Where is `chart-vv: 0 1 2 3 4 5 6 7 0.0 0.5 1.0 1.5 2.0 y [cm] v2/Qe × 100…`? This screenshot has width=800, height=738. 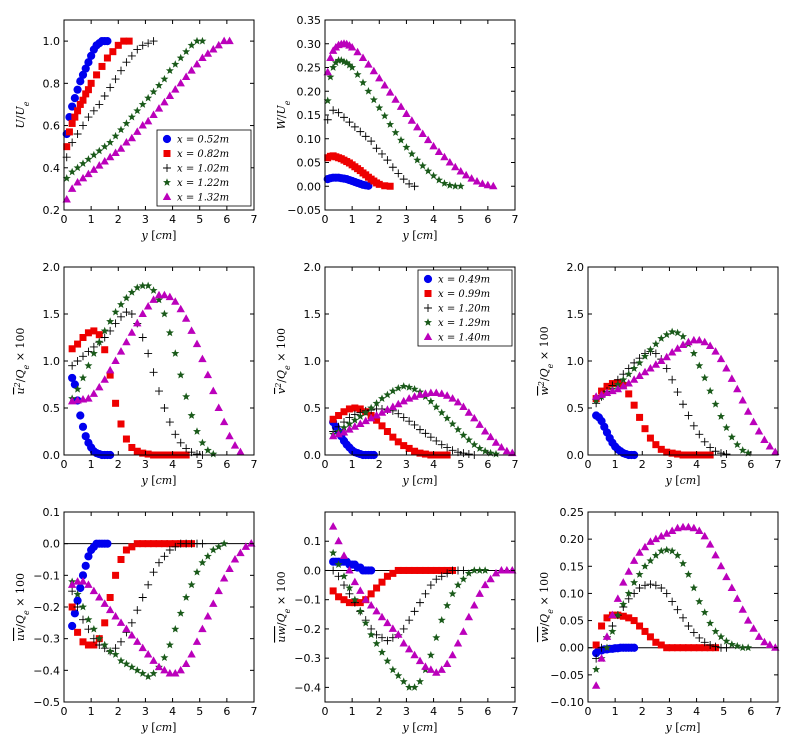
chart-vv: 0 1 2 3 4 5 6 7 0.0 0.5 1.0 1.5 2.0 y [cm] v2/Qe × 100… is located at coordinates (396, 374).